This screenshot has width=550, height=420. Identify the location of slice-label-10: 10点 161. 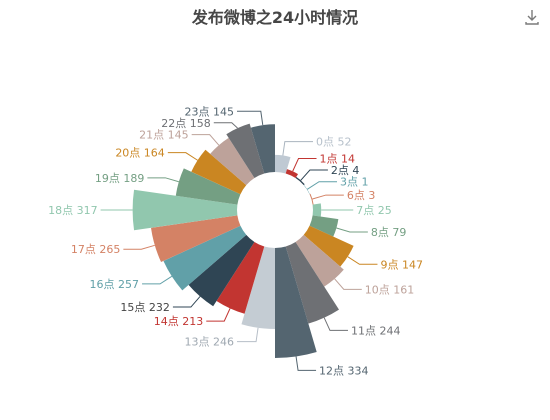
(390, 289).